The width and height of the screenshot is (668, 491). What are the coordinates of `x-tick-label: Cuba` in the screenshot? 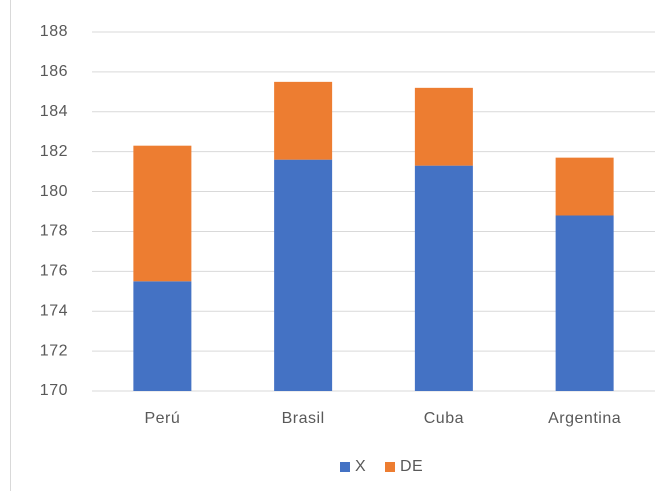 It's located at (444, 418).